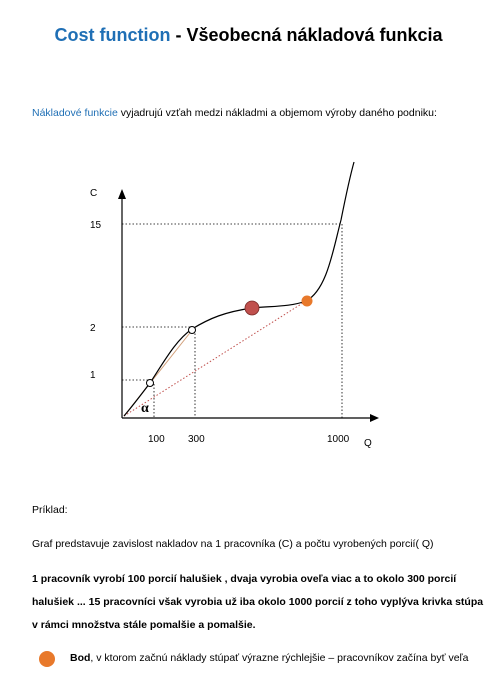  What do you see at coordinates (93, 193) in the screenshot?
I see `y-axis-label: C` at bounding box center [93, 193].